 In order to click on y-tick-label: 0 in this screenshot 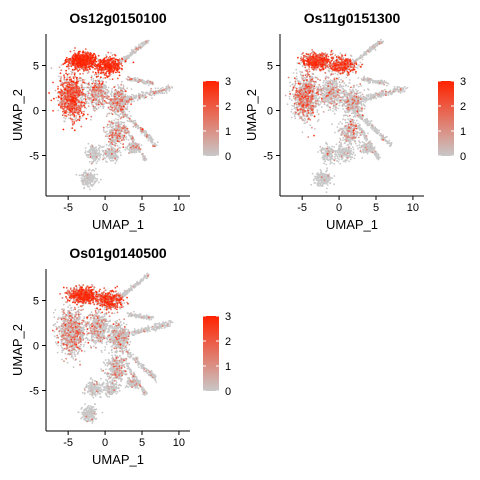, I will do `click(36, 112)`.